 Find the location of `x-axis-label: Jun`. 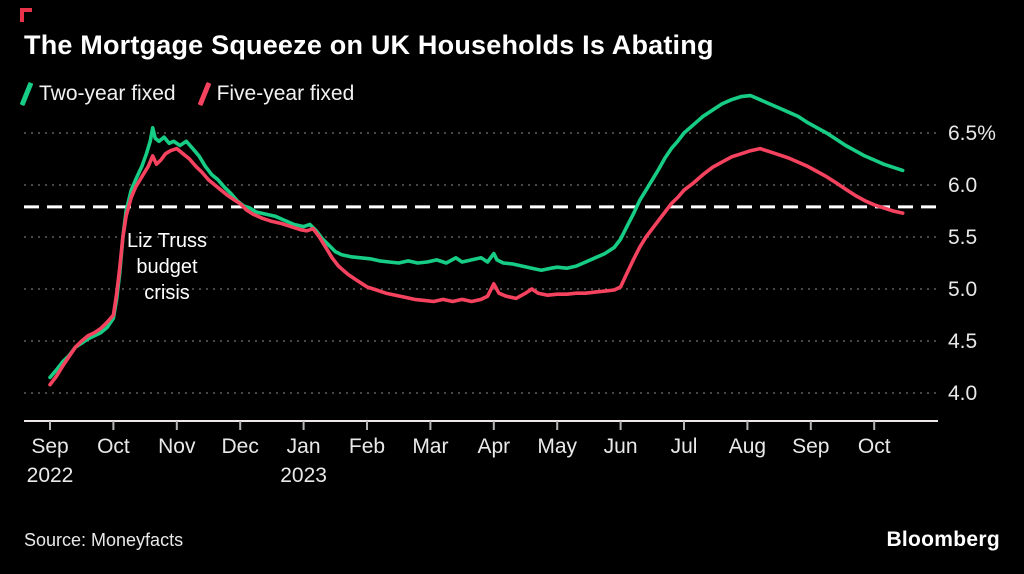

x-axis-label: Jun is located at coordinates (621, 446).